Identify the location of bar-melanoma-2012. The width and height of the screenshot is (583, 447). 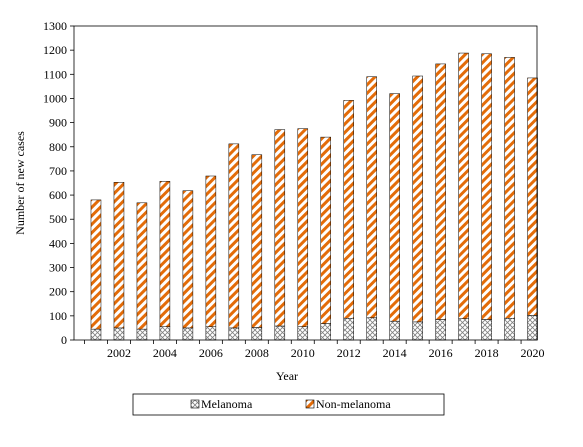
(348, 329).